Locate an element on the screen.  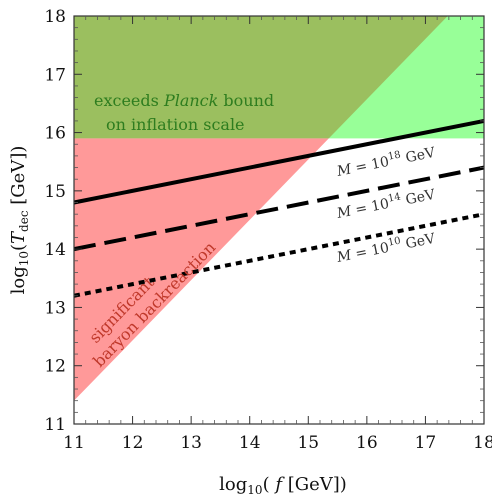
y-tick-label: 11 is located at coordinates (55, 425).